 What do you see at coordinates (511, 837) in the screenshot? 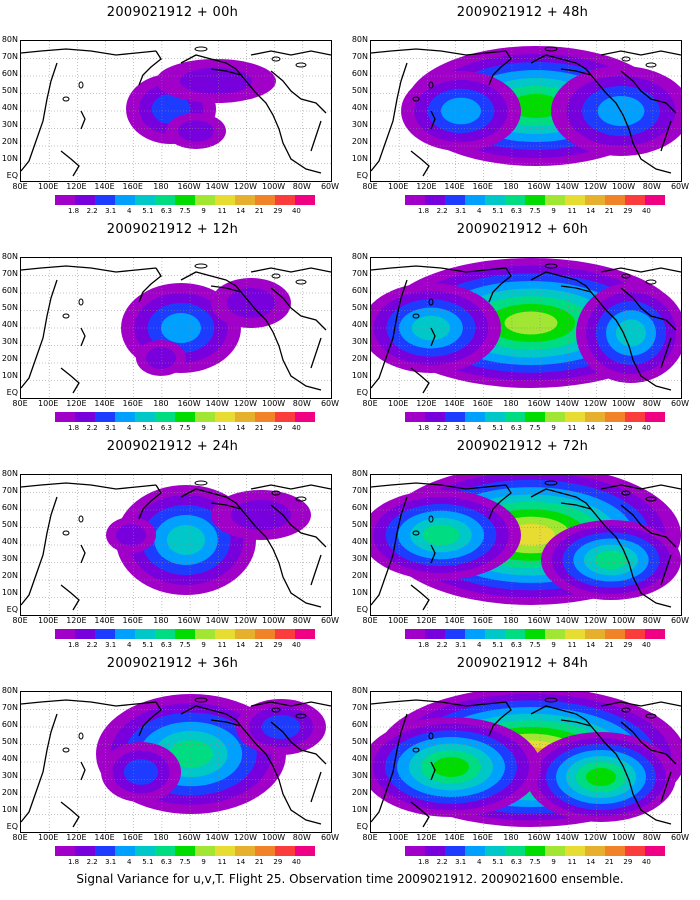
I see `lon-label: 180` at bounding box center [511, 837].